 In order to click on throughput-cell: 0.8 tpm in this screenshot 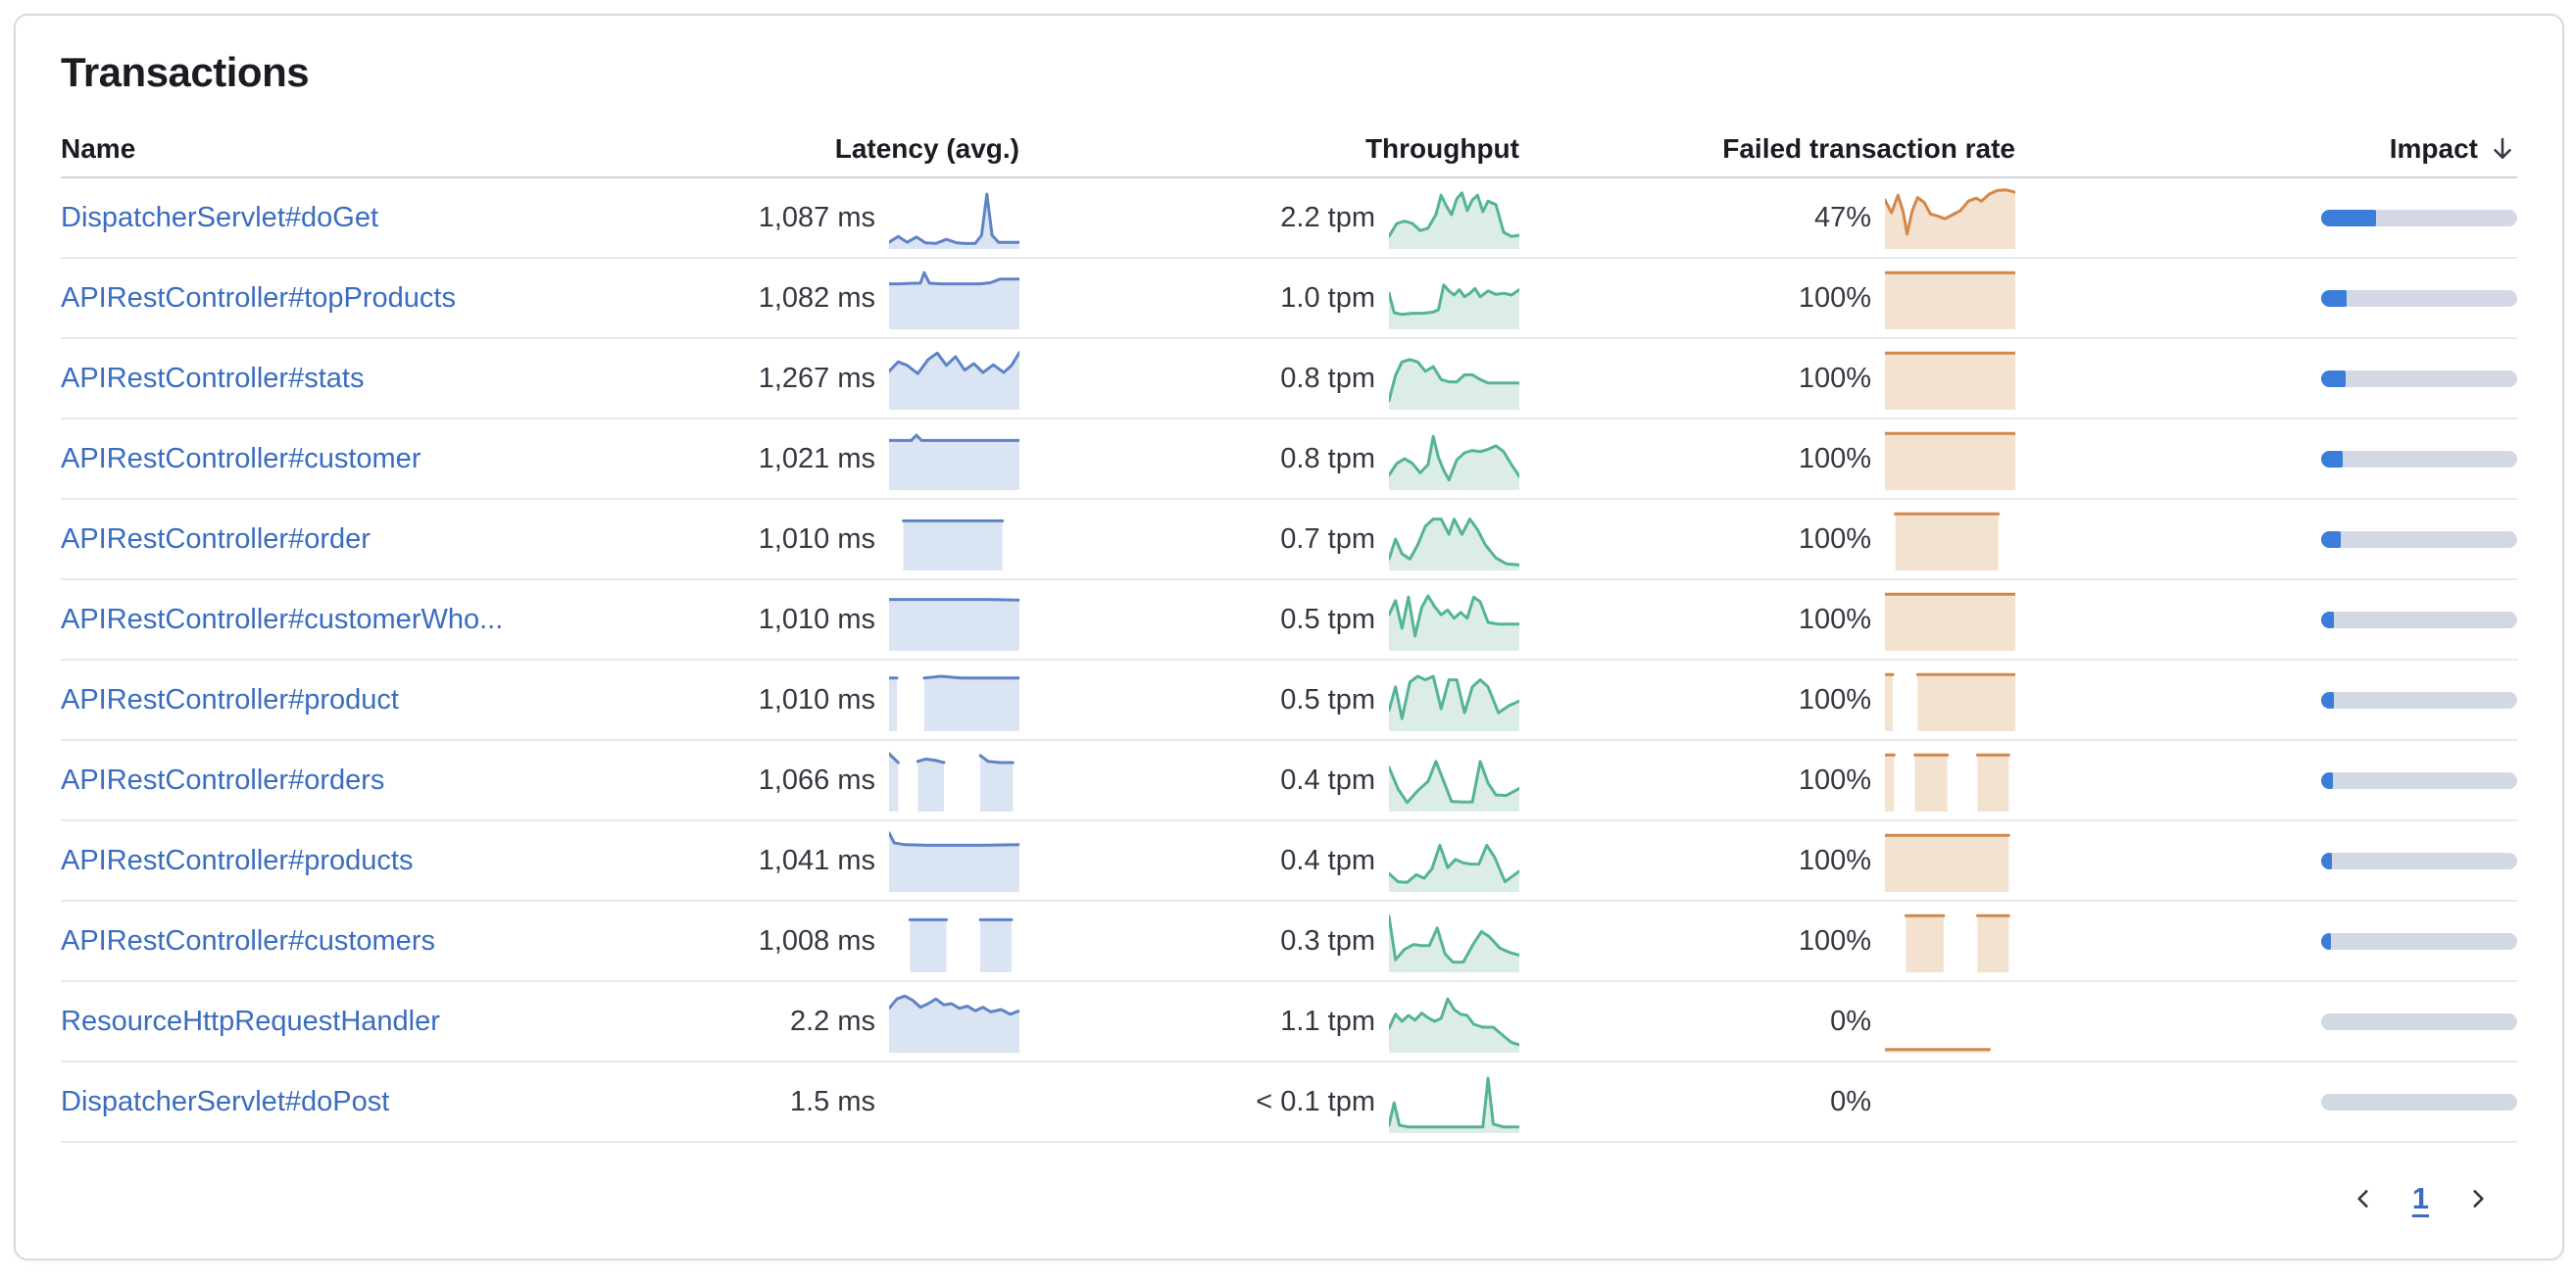, I will do `click(1269, 378)`.